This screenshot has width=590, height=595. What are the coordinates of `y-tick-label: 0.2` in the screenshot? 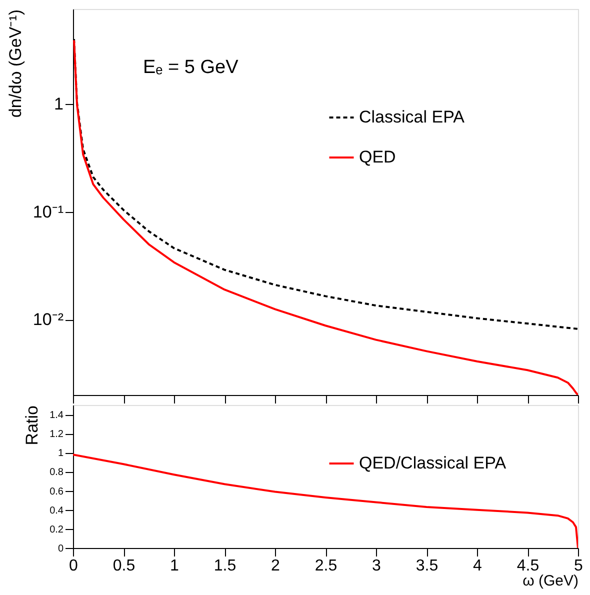 It's located at (57, 530).